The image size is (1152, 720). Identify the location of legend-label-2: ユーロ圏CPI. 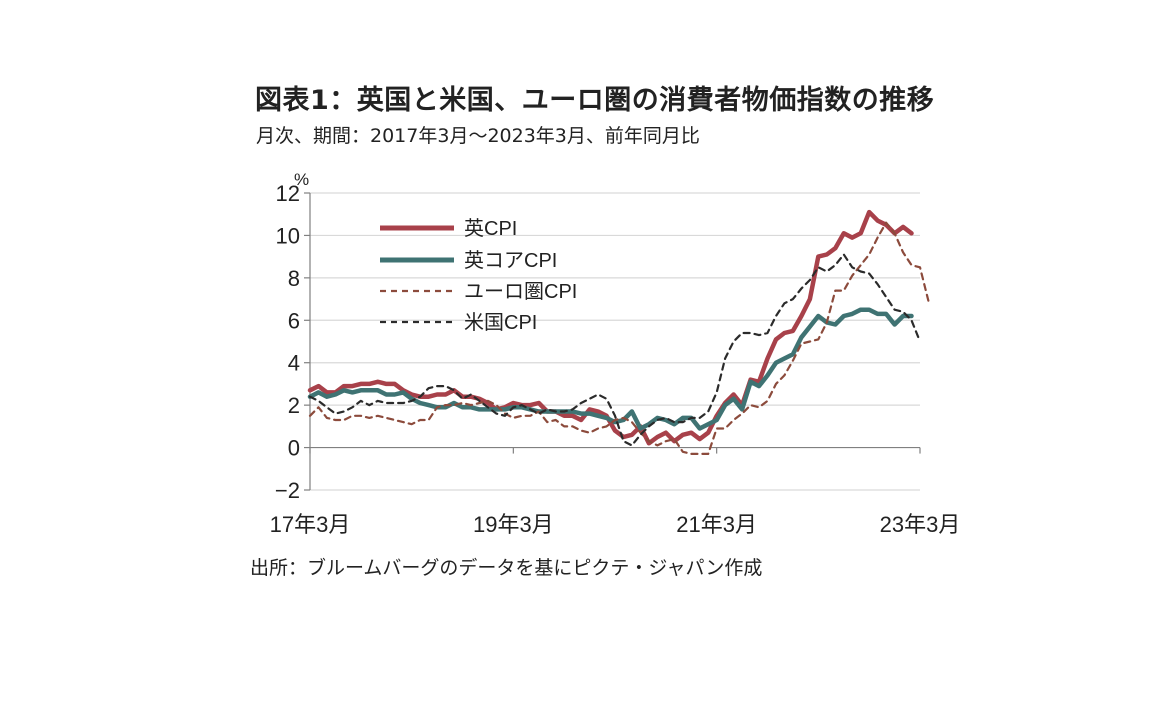
(520, 292).